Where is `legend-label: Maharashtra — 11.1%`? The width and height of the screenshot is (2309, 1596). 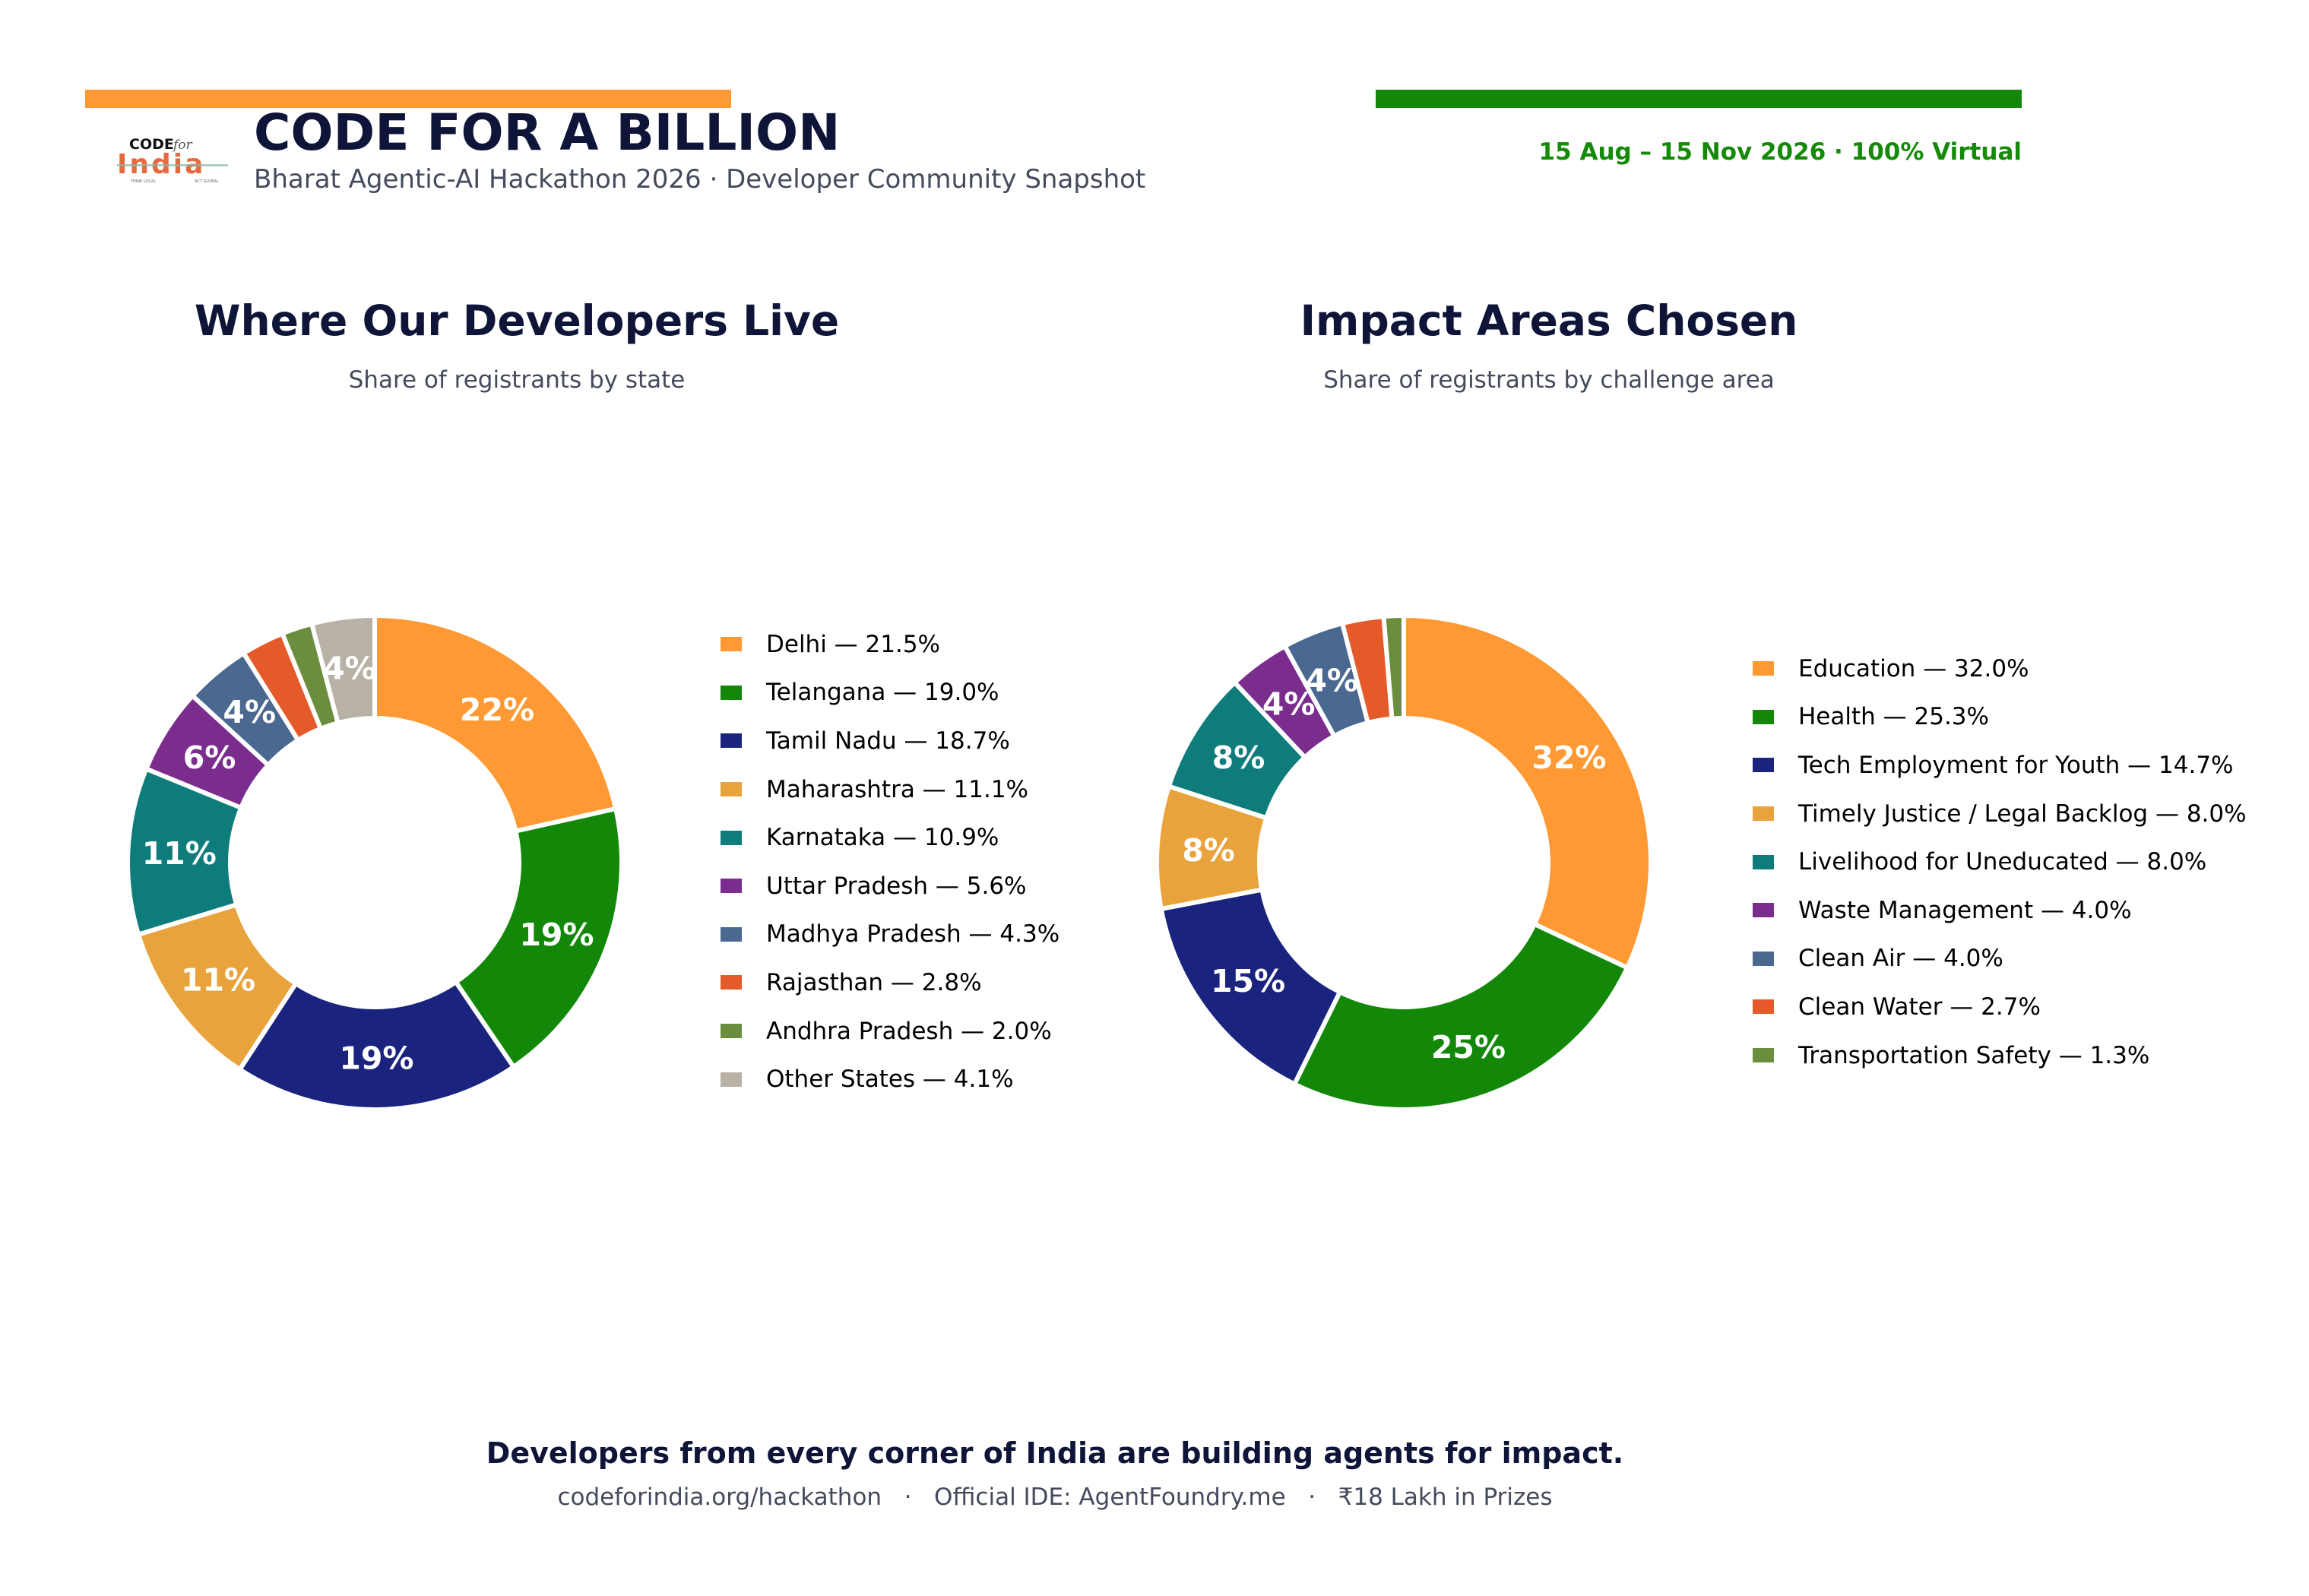
legend-label: Maharashtra — 11.1% is located at coordinates (897, 789).